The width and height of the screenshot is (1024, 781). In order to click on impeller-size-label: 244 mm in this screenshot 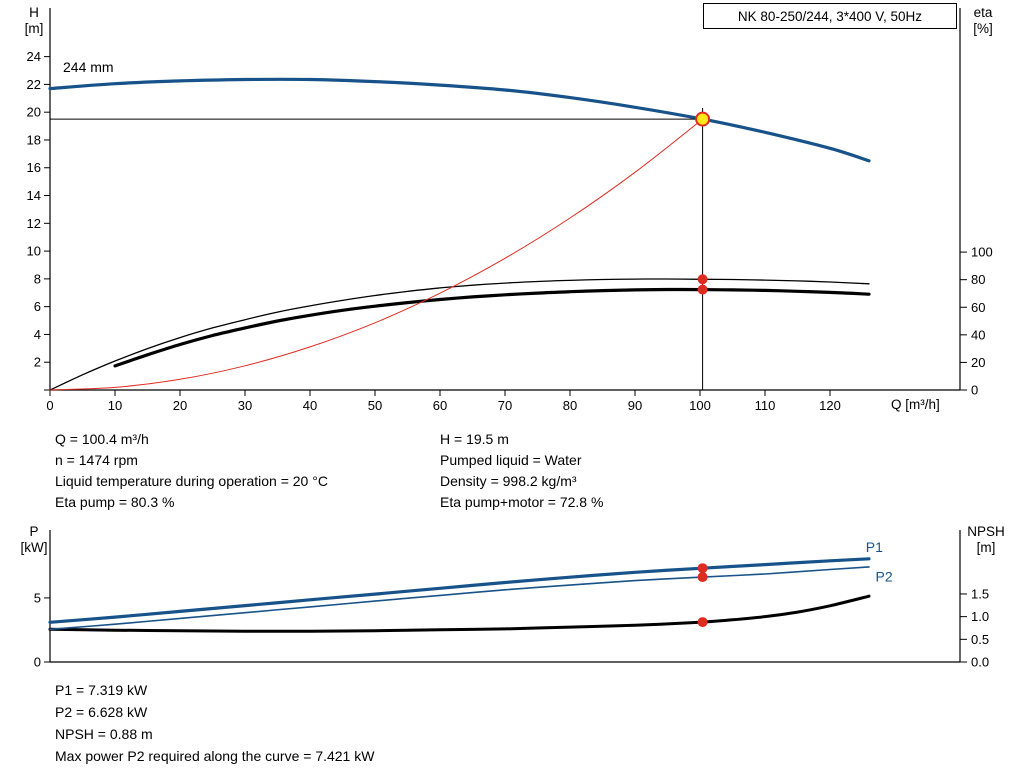, I will do `click(88, 67)`.